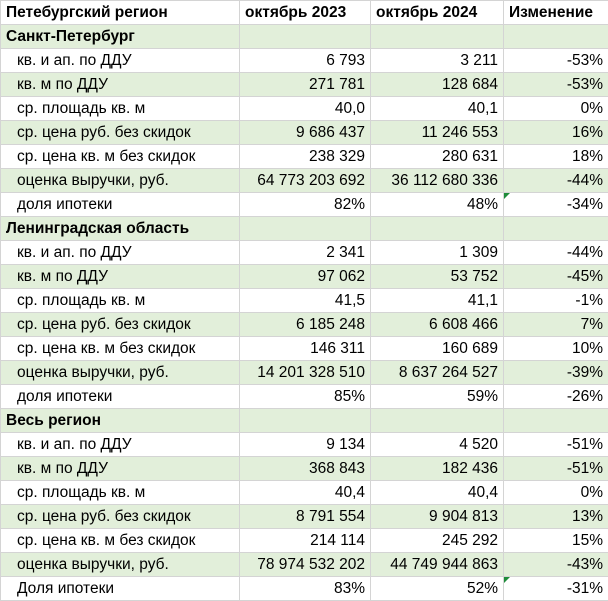 Image resolution: width=608 pixels, height=601 pixels. I want to click on value-2023: 41,5, so click(305, 301).